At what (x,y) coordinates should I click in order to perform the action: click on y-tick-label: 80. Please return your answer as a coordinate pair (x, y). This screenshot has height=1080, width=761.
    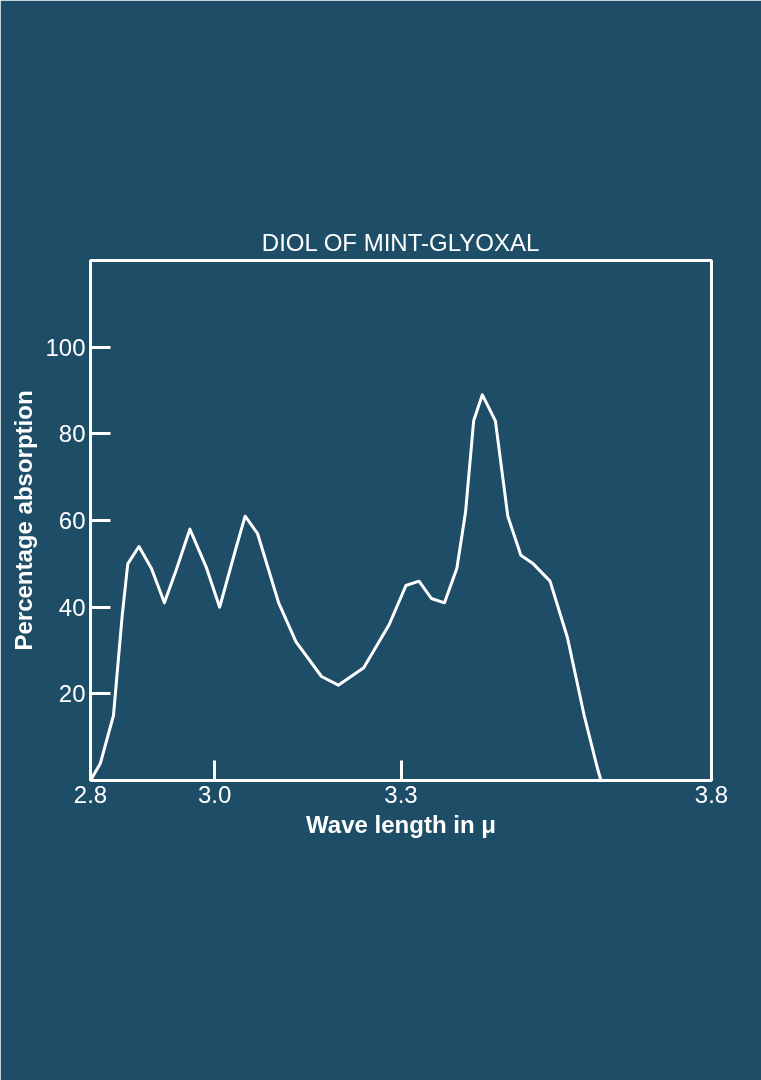
    Looking at the image, I should click on (72, 434).